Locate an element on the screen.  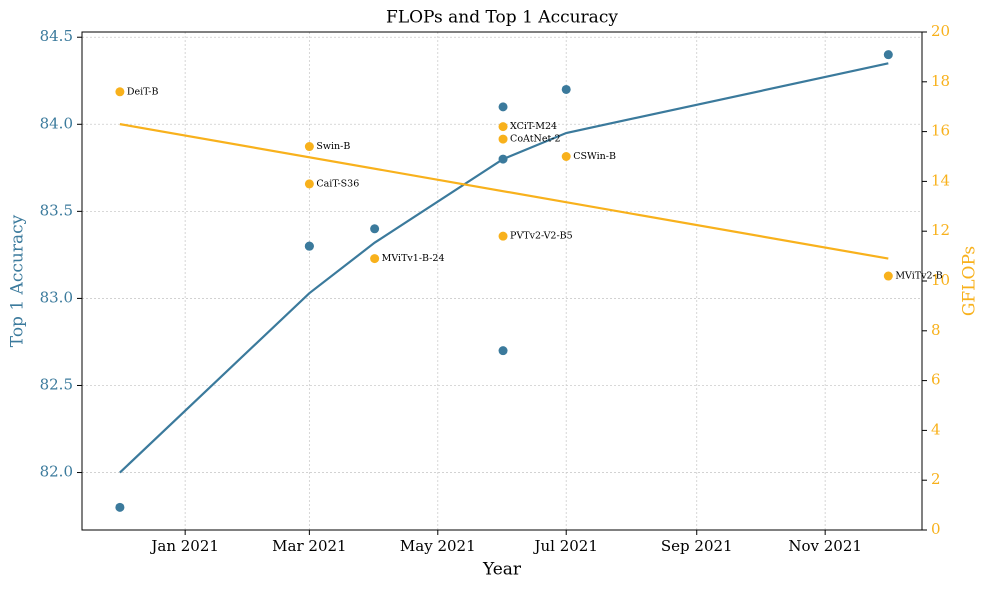
y2-tick-label: 20 is located at coordinates (940, 31).